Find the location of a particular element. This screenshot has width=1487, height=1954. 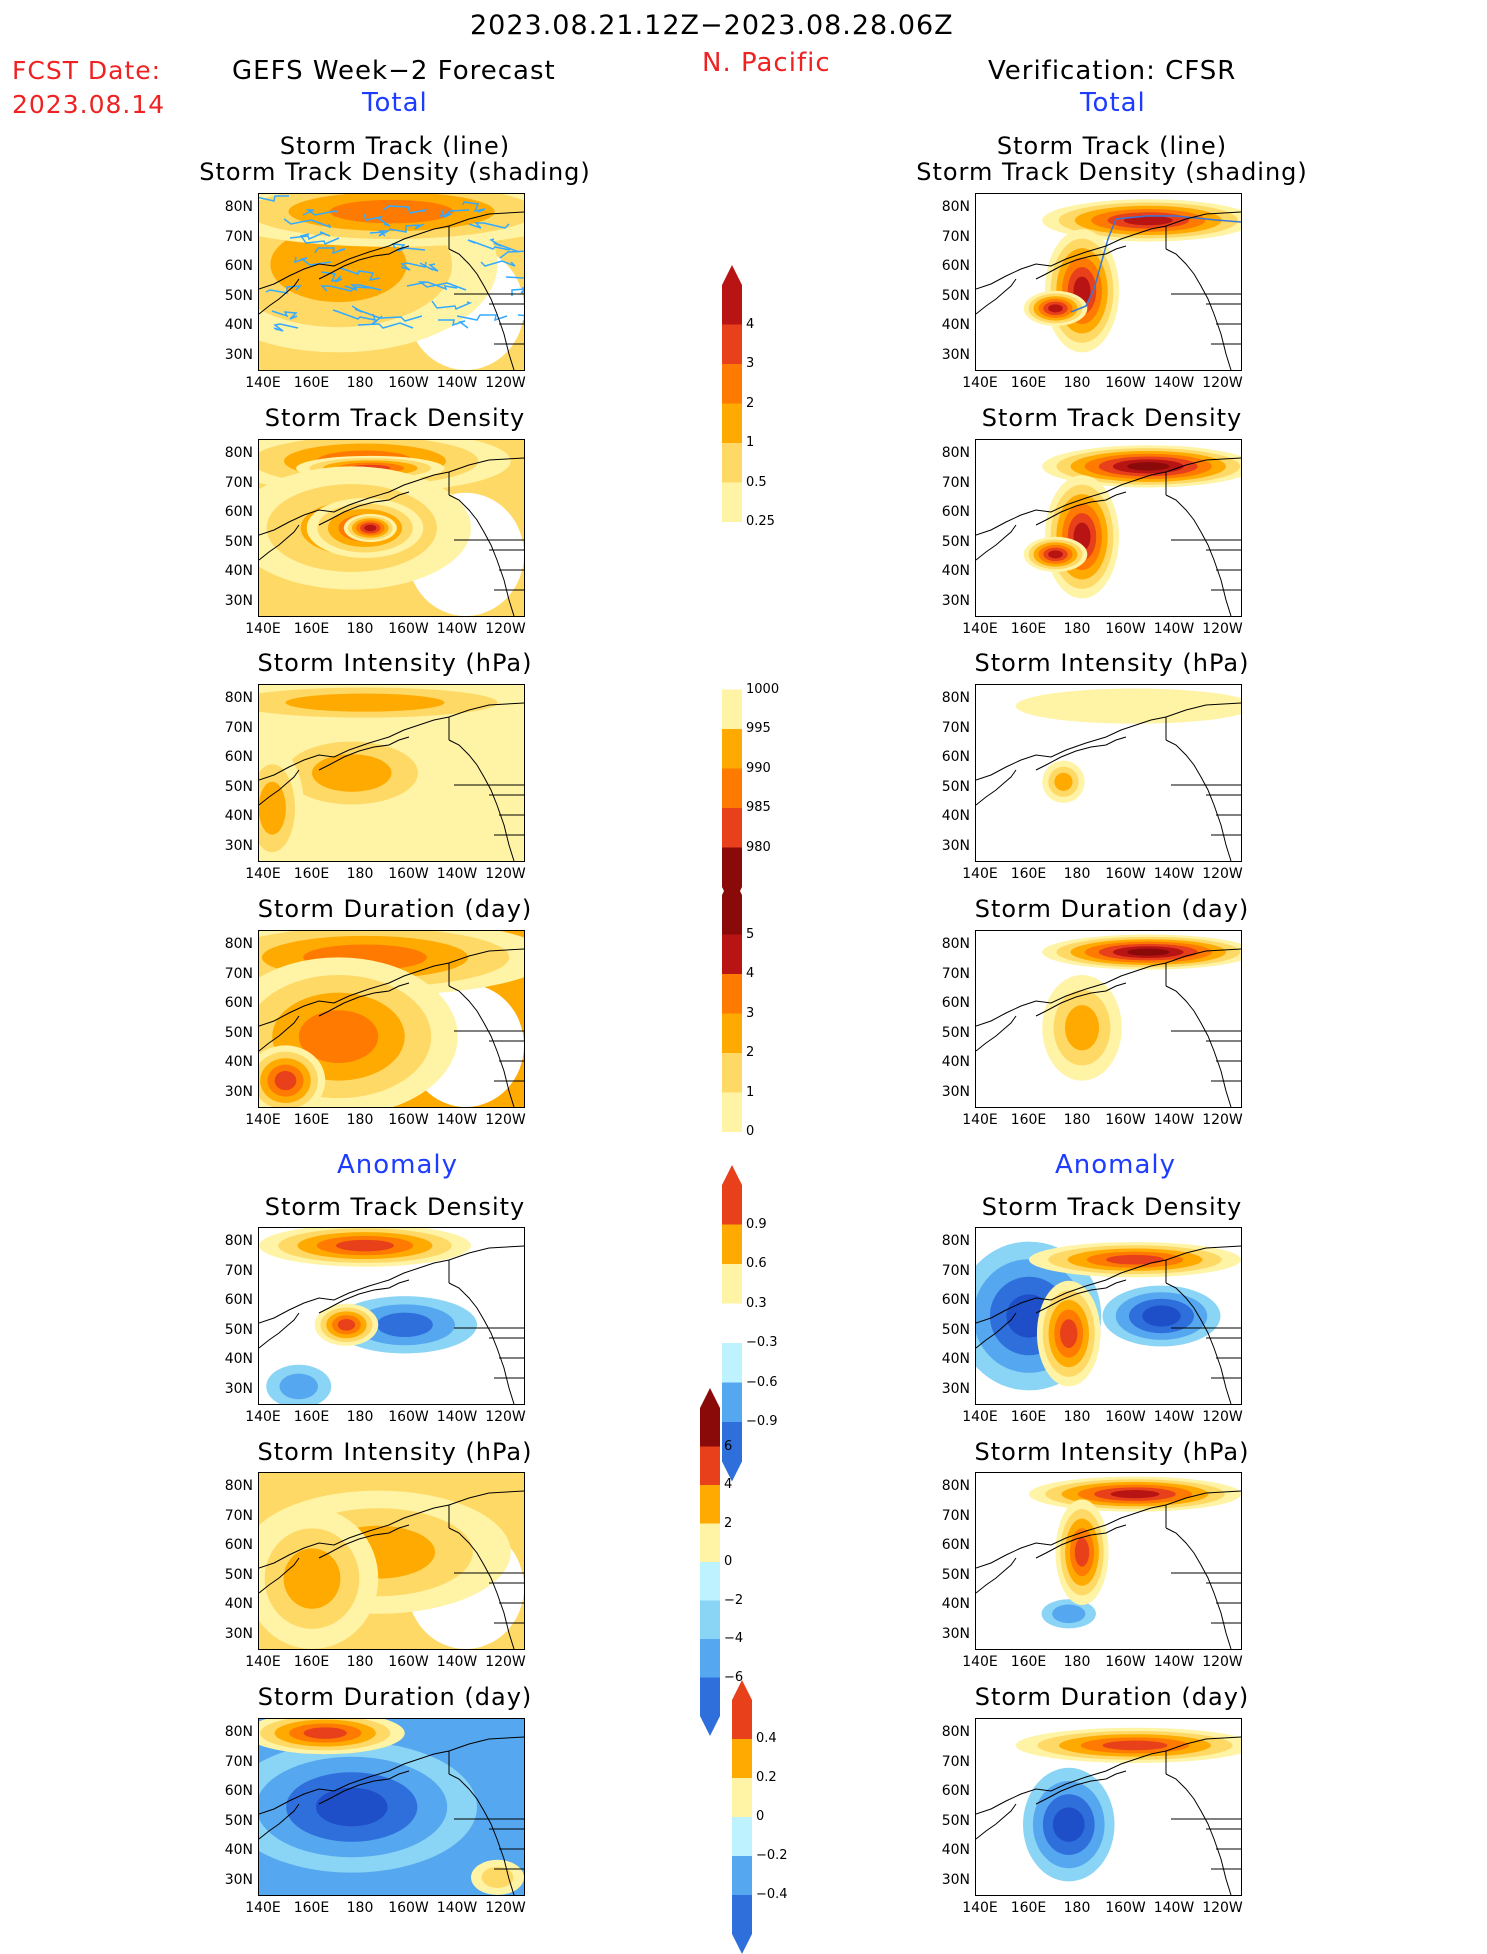

map-track-right is located at coordinates (1108, 282).